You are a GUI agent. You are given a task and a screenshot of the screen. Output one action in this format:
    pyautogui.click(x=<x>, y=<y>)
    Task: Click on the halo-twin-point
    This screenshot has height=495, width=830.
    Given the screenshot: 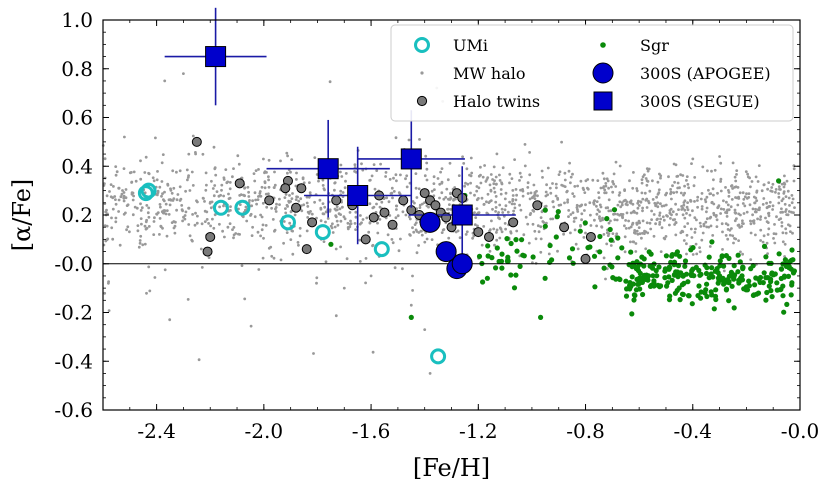 What is the action you would take?
    pyautogui.click(x=564, y=227)
    